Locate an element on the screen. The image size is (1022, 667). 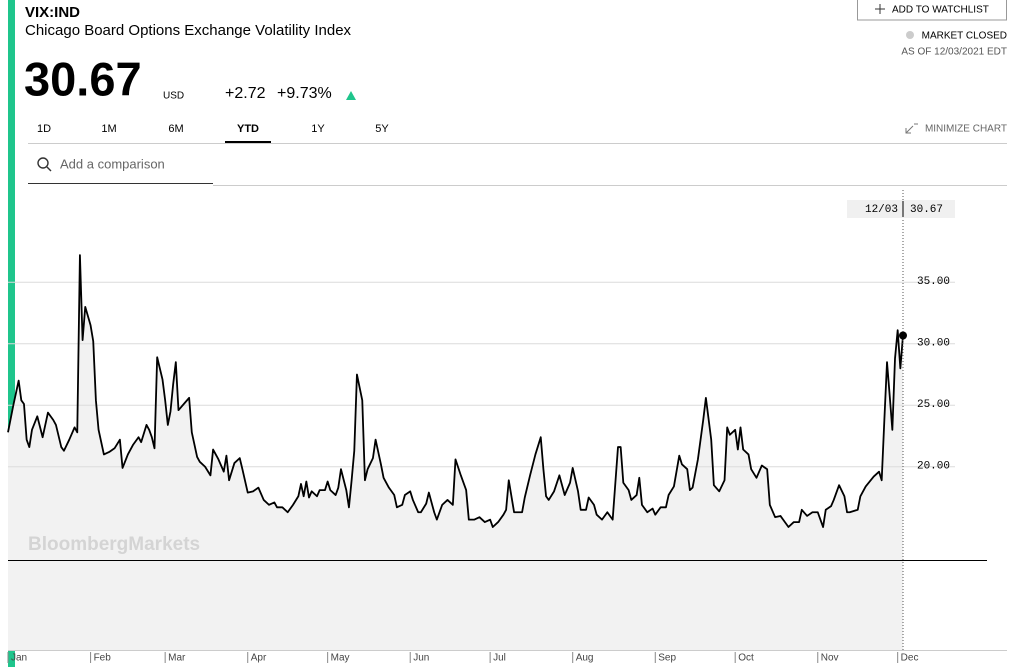
watermark: BloombergMarkets is located at coordinates (114, 544).